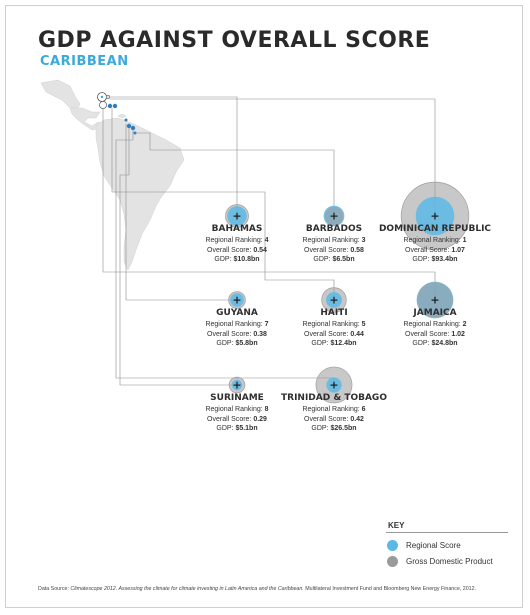 The width and height of the screenshot is (530, 615). Describe the element at coordinates (237, 250) in the screenshot. I see `bahamas-score: Overall Score: 0.54` at that location.